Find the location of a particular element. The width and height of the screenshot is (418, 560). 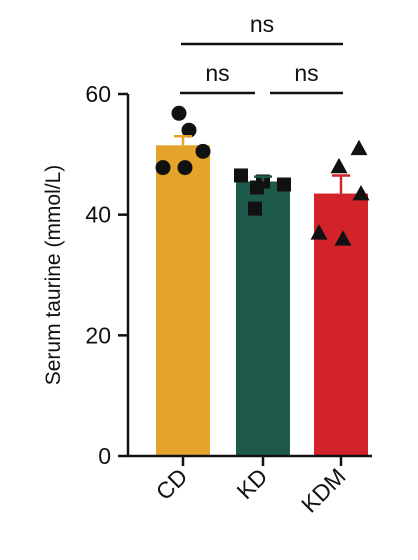

y-axis-label: Serum taurine (mmol/L) is located at coordinates (53, 275).